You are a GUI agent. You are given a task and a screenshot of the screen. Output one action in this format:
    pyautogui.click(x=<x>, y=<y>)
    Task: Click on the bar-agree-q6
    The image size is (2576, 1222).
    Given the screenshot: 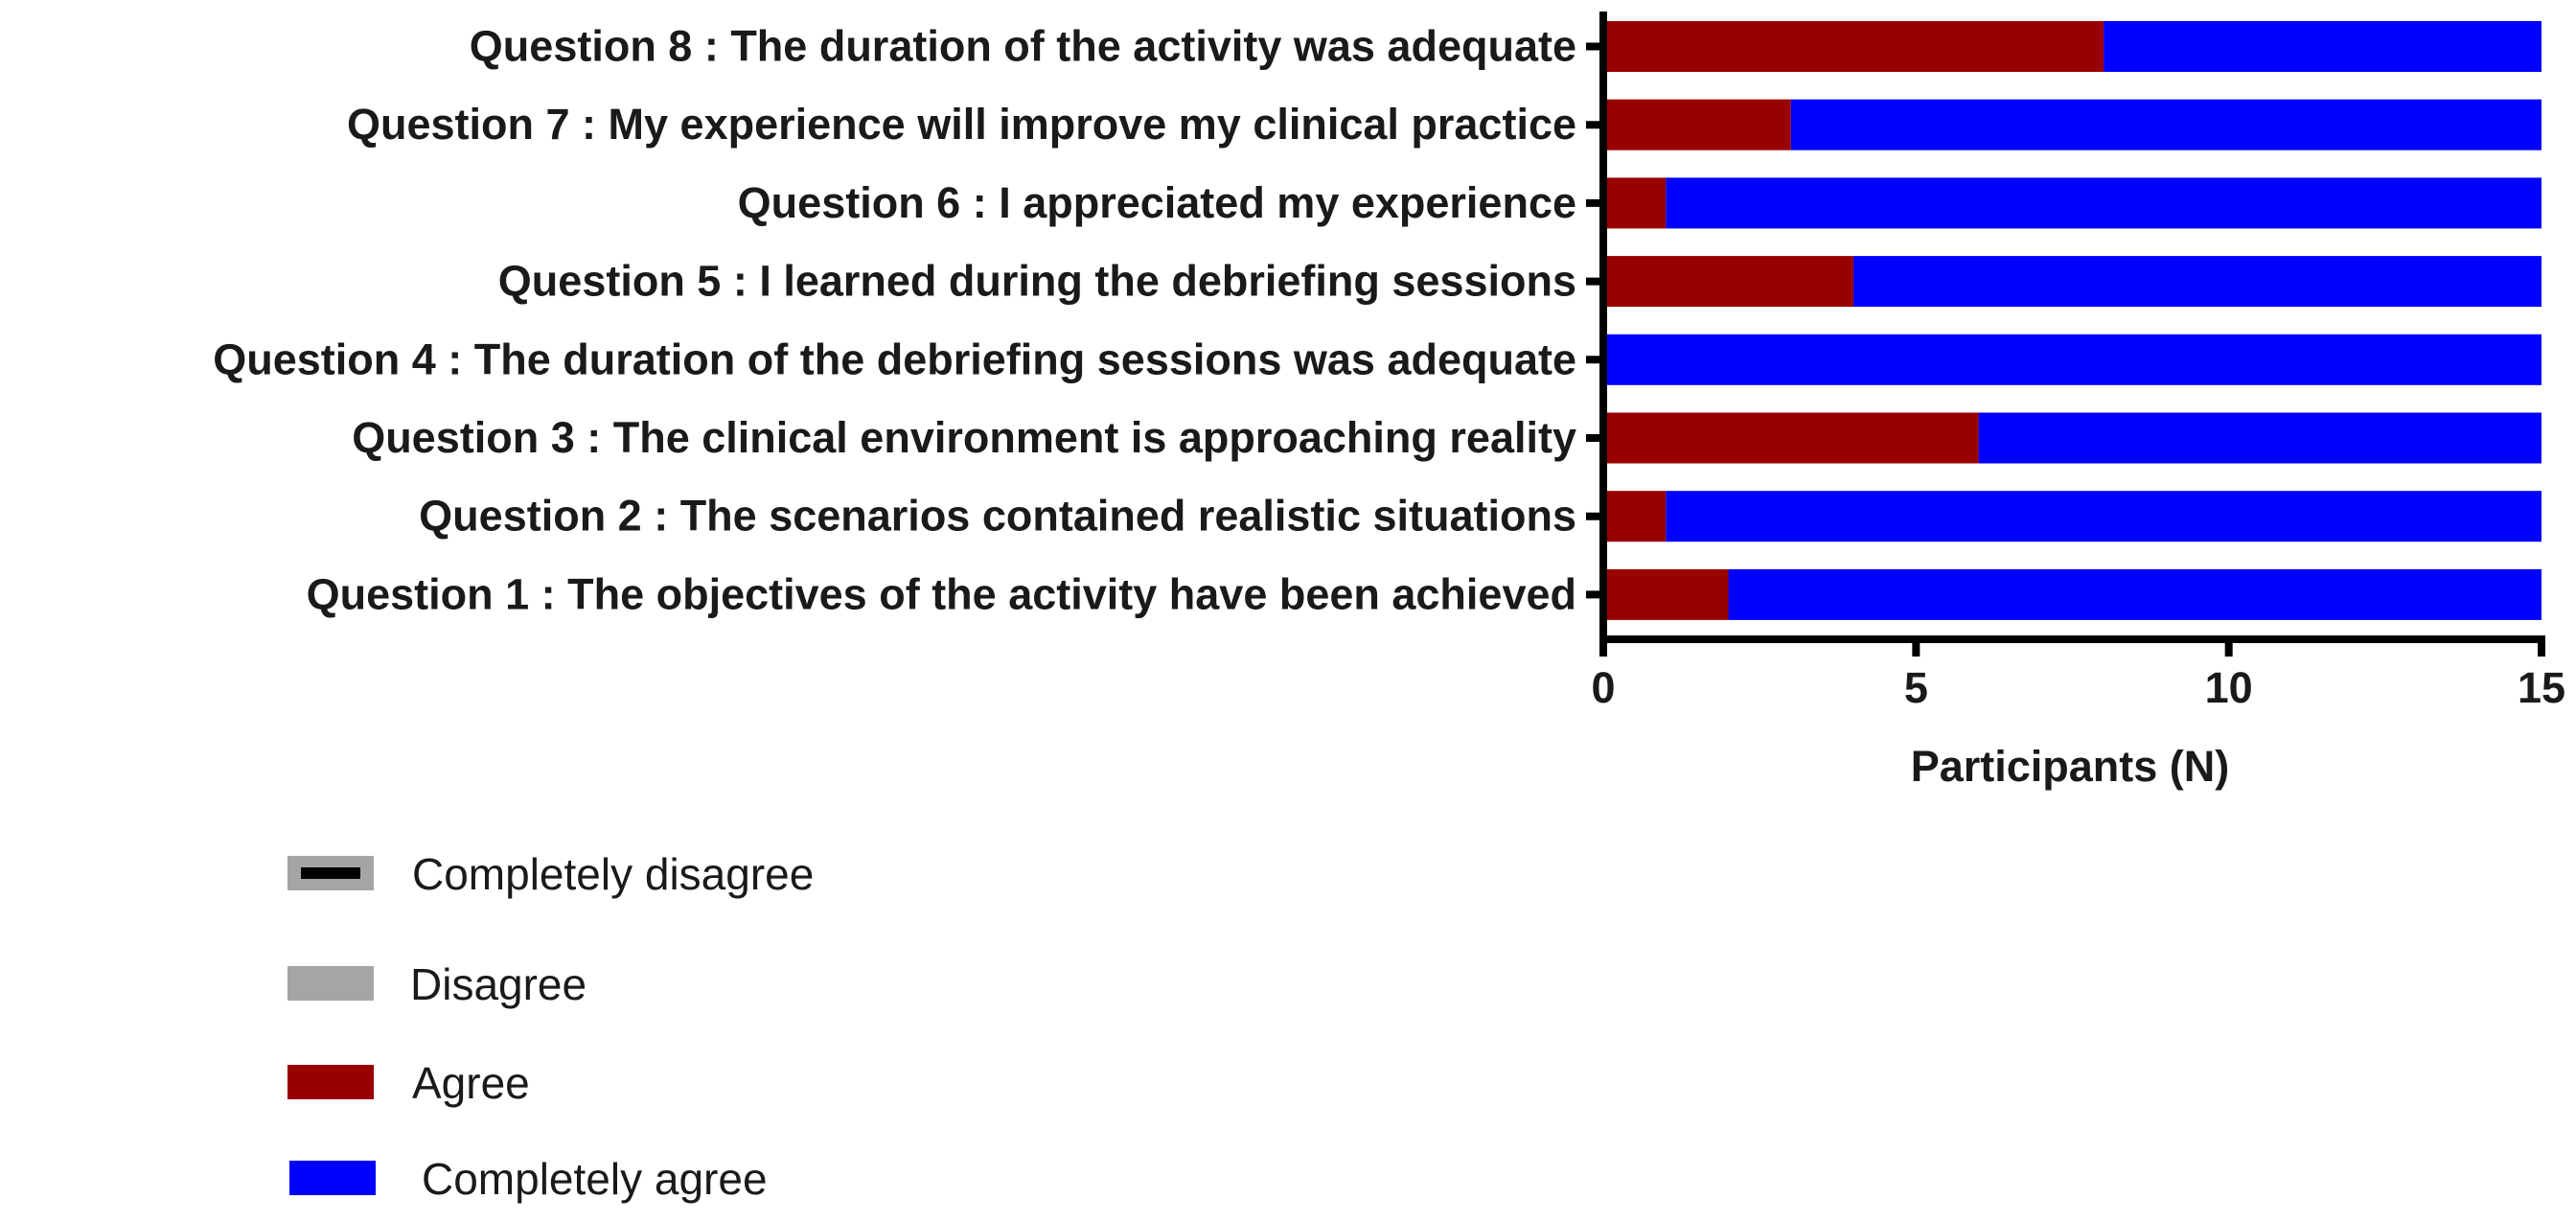 What is the action you would take?
    pyautogui.click(x=1635, y=203)
    